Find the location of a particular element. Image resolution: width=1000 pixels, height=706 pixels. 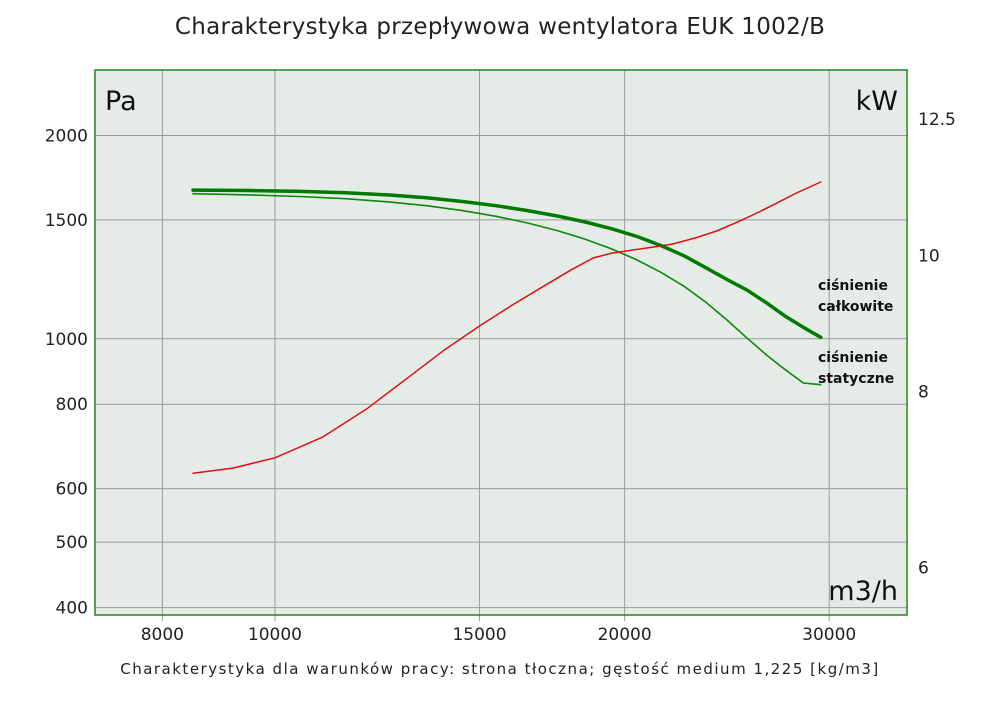

y-left-tick-label: 2000 is located at coordinates (66, 136).